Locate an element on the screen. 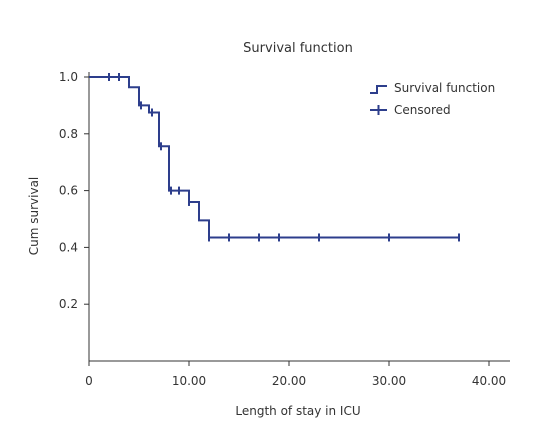 Image resolution: width=542 pixels, height=439 pixels. legend-step-swatch is located at coordinates (378, 89).